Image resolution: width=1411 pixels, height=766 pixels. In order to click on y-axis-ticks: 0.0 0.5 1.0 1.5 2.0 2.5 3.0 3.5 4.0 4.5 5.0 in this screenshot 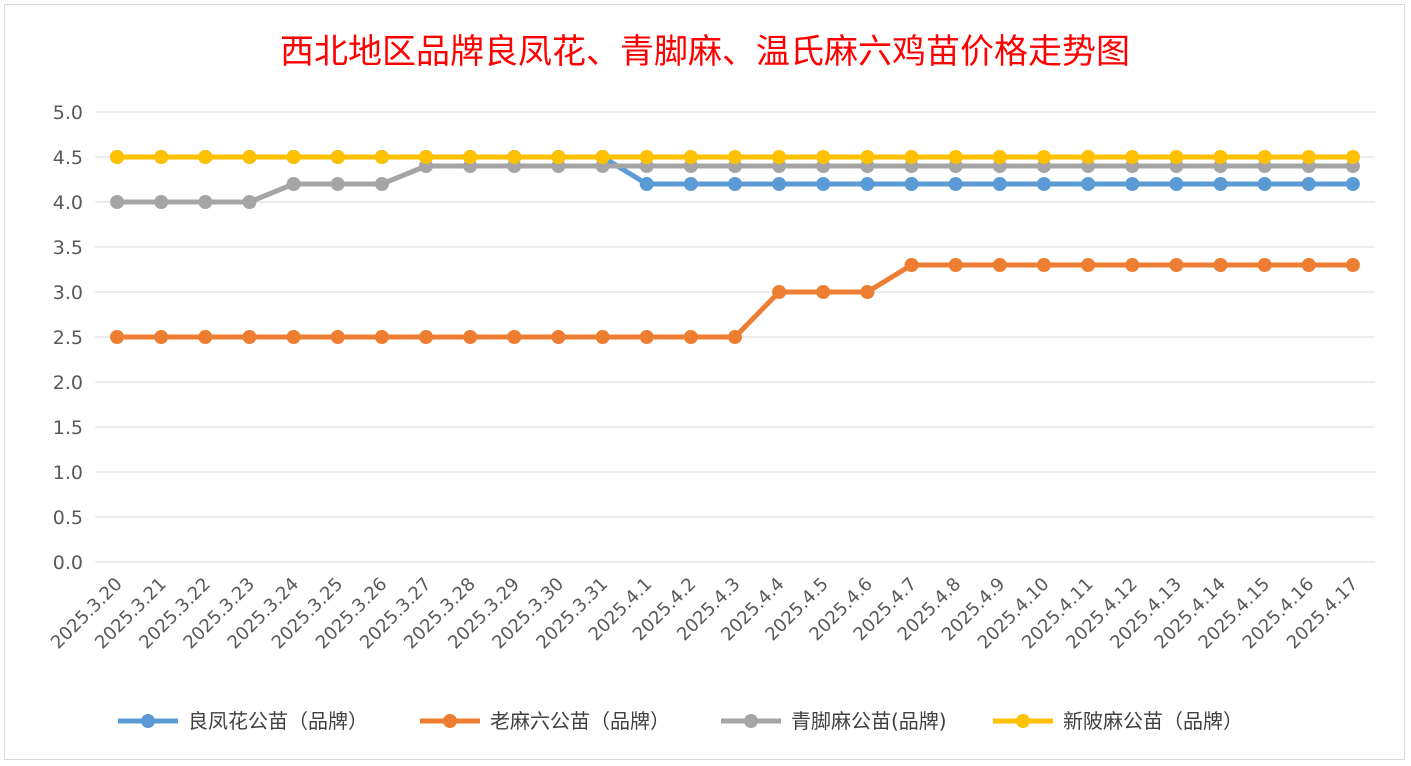, I will do `click(68, 338)`.